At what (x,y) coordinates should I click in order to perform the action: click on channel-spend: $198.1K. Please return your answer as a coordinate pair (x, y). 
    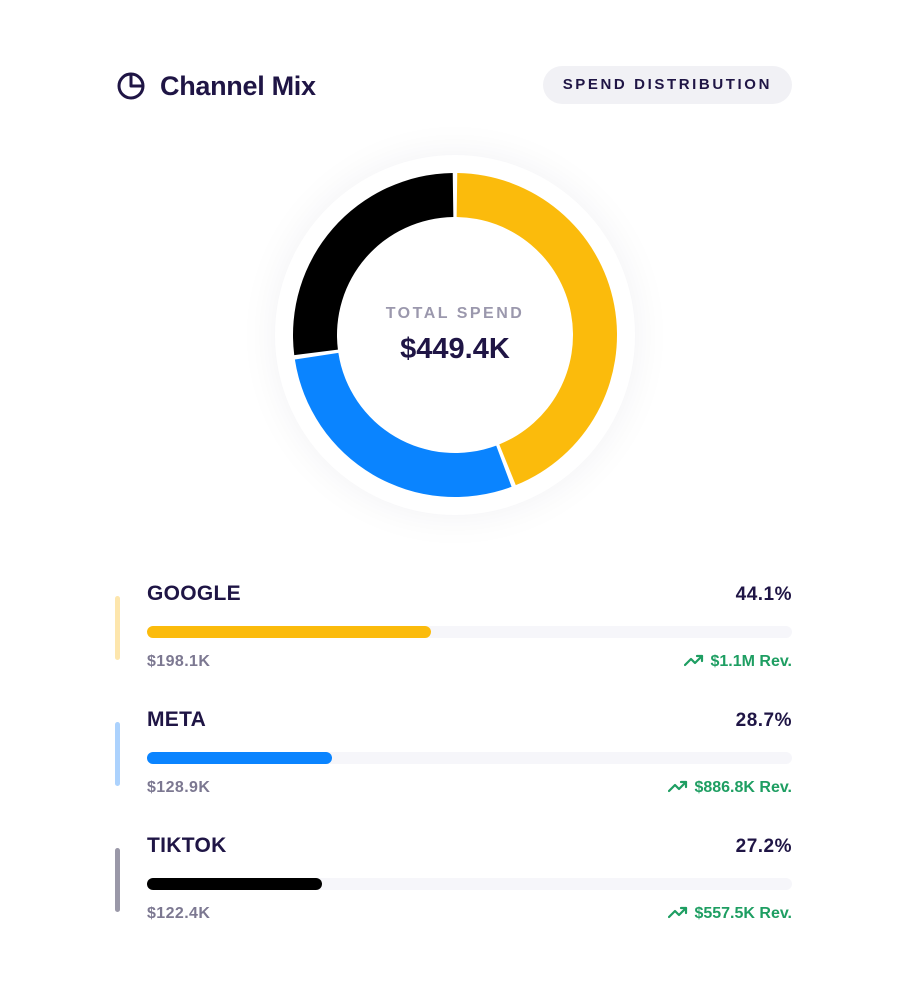
    Looking at the image, I should click on (179, 661).